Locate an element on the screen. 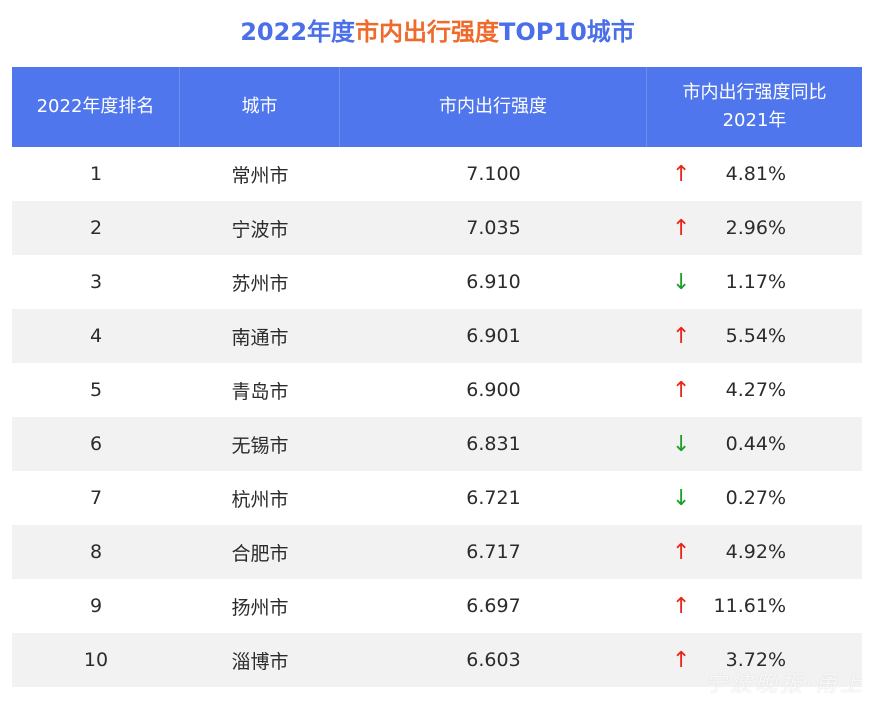  table-row: 2 宁波市 7.035 ↑ 2.96% is located at coordinates (437, 228).